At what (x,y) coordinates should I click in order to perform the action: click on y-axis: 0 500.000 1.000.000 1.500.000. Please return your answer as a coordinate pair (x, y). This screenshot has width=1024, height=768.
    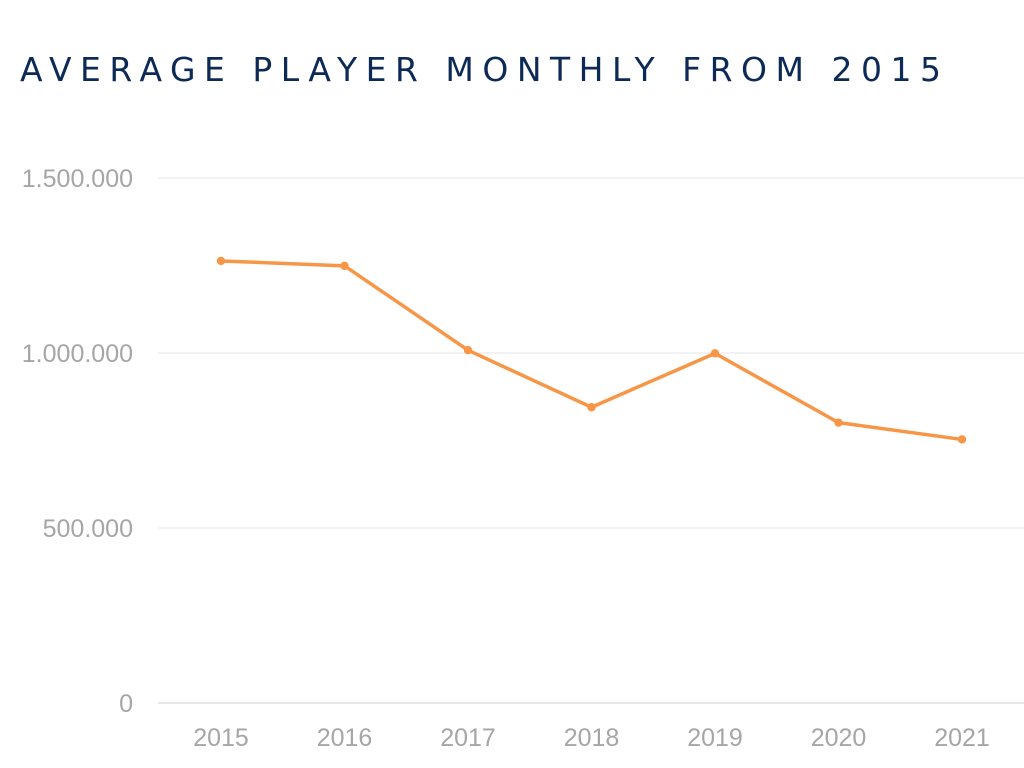
    Looking at the image, I should click on (77, 441).